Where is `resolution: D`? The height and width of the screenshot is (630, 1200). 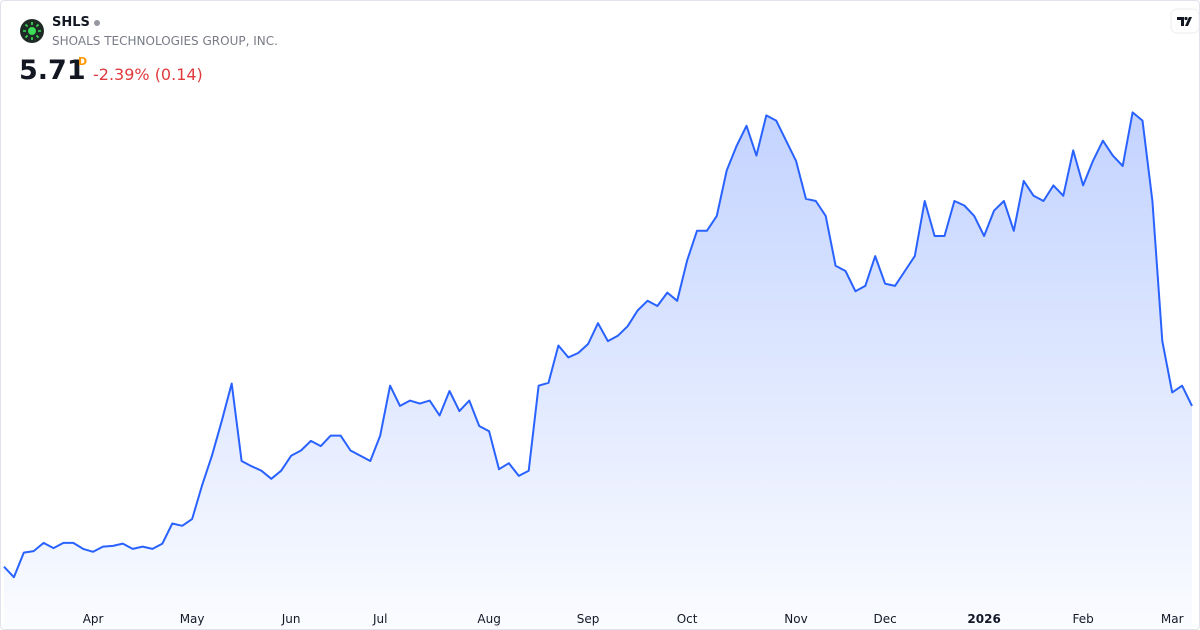
resolution: D is located at coordinates (83, 61).